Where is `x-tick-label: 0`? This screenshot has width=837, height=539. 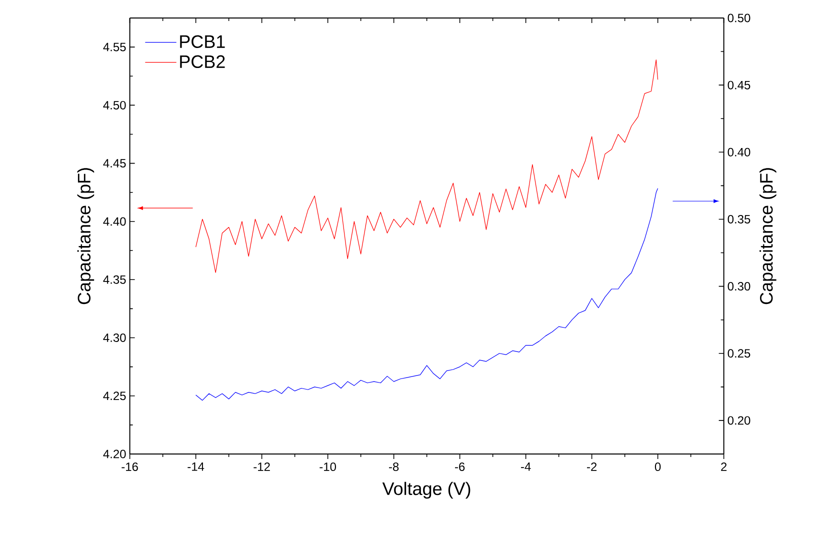
x-tick-label: 0 is located at coordinates (657, 467).